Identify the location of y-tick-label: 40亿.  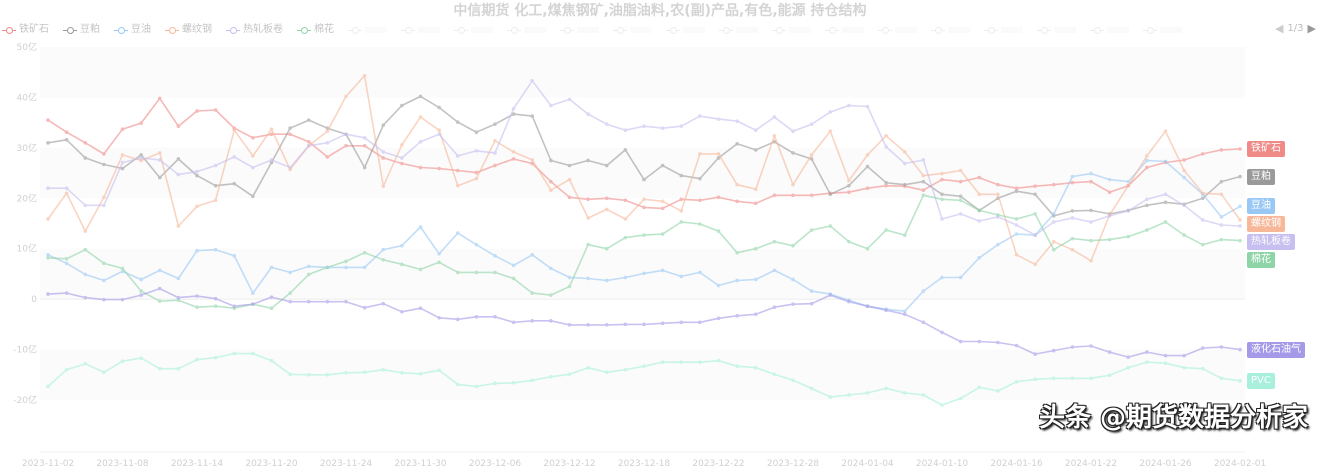
(27, 97).